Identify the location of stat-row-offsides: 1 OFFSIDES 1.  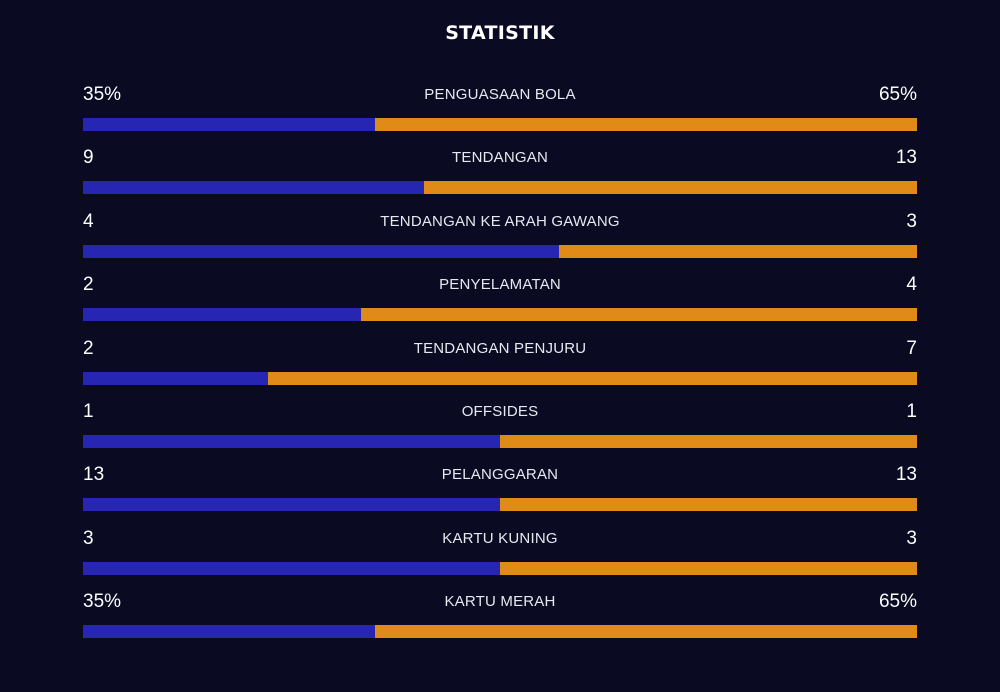
(500, 430).